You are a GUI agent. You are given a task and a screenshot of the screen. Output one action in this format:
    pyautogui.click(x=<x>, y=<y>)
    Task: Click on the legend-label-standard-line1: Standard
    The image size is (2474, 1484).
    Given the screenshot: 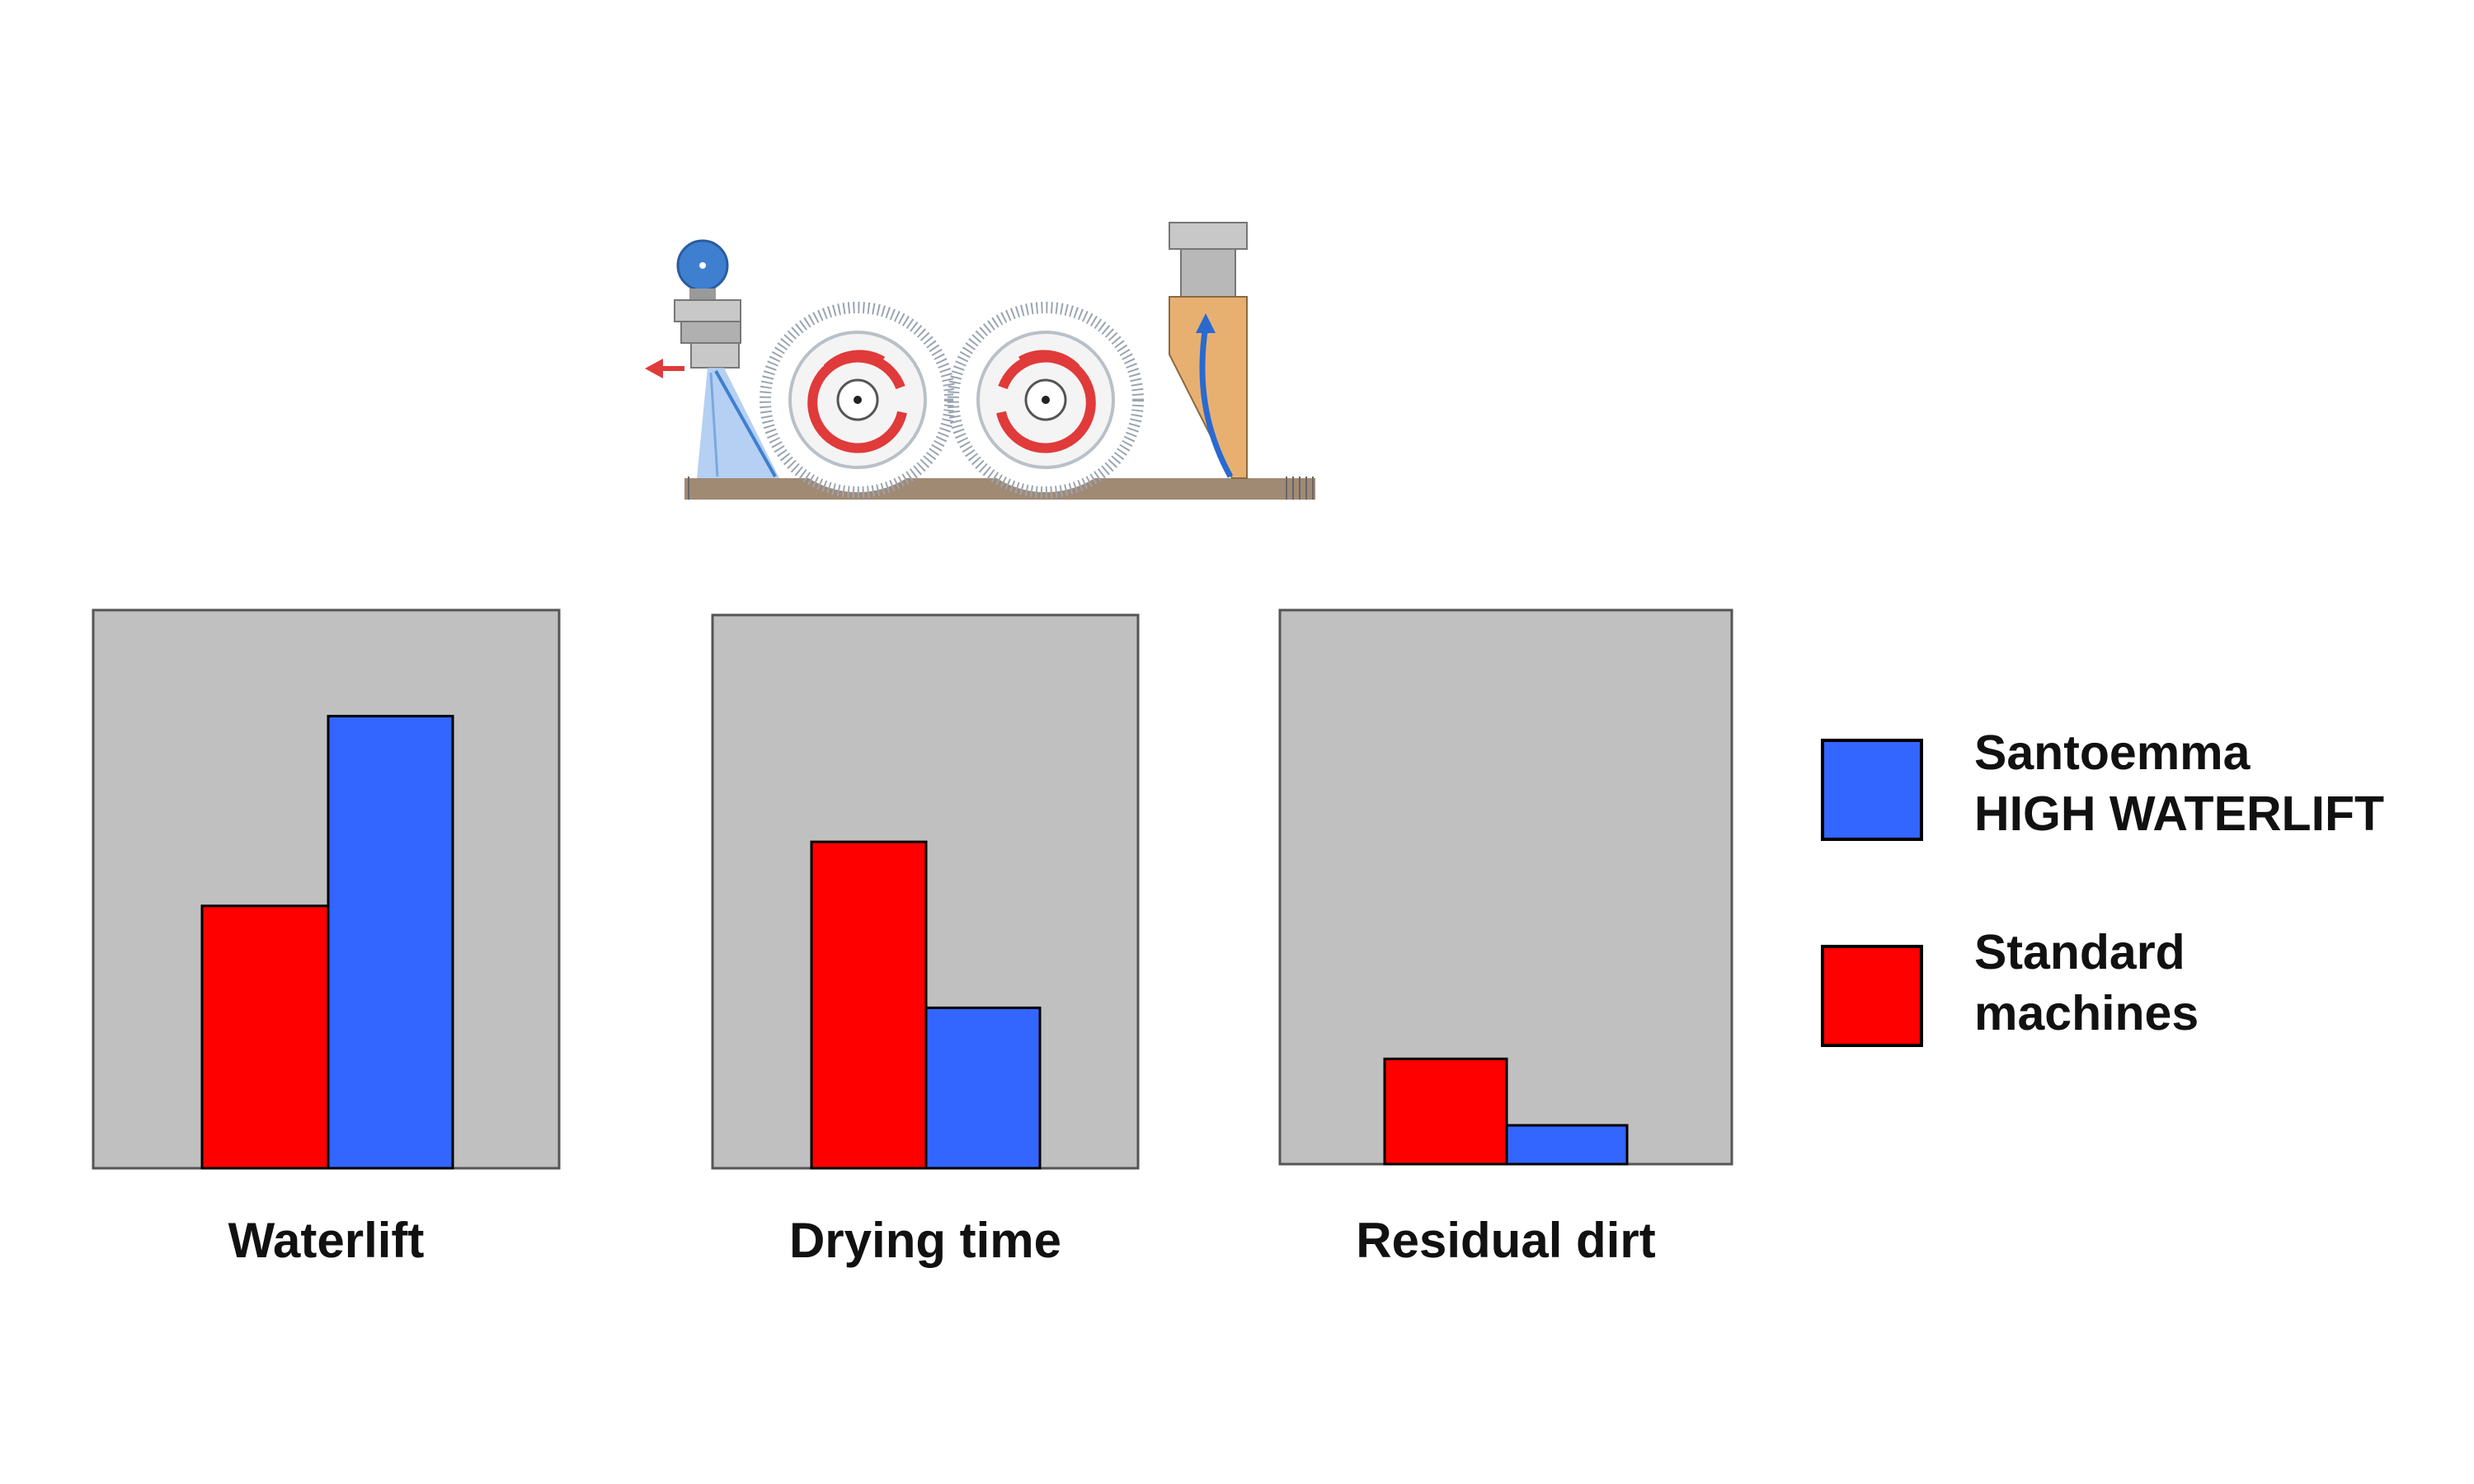 What is the action you would take?
    pyautogui.click(x=2079, y=952)
    